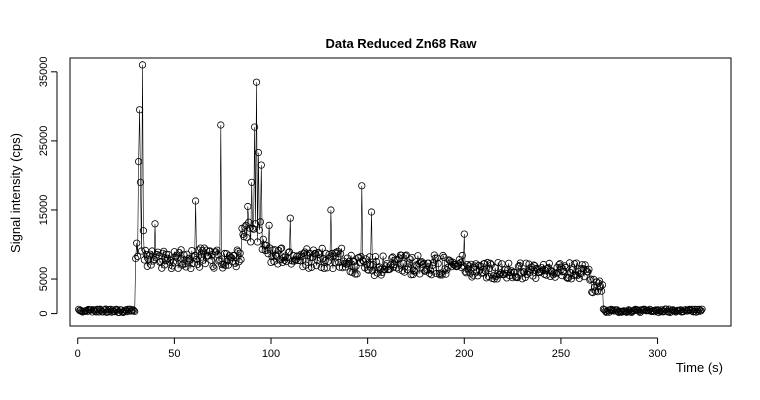  What do you see at coordinates (44, 279) in the screenshot?
I see `y-tick-label: 5000` at bounding box center [44, 279].